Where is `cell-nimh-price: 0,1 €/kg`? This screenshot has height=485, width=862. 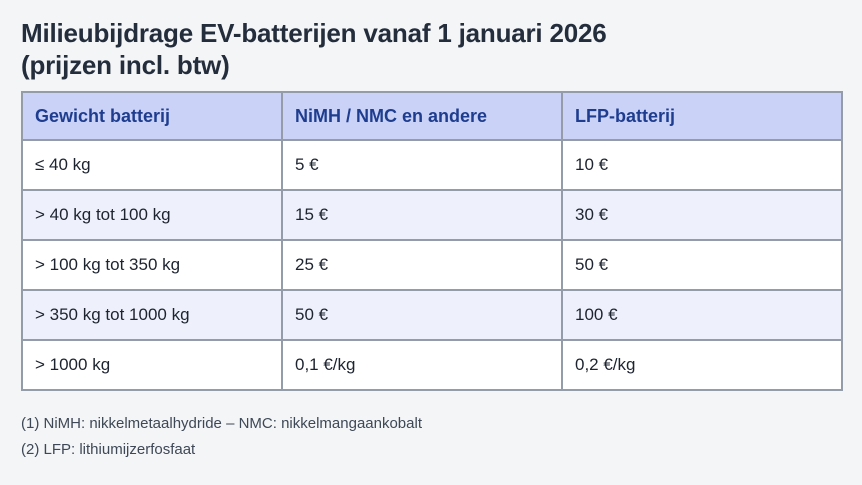
cell-nimh-price: 0,1 €/kg is located at coordinates (422, 365).